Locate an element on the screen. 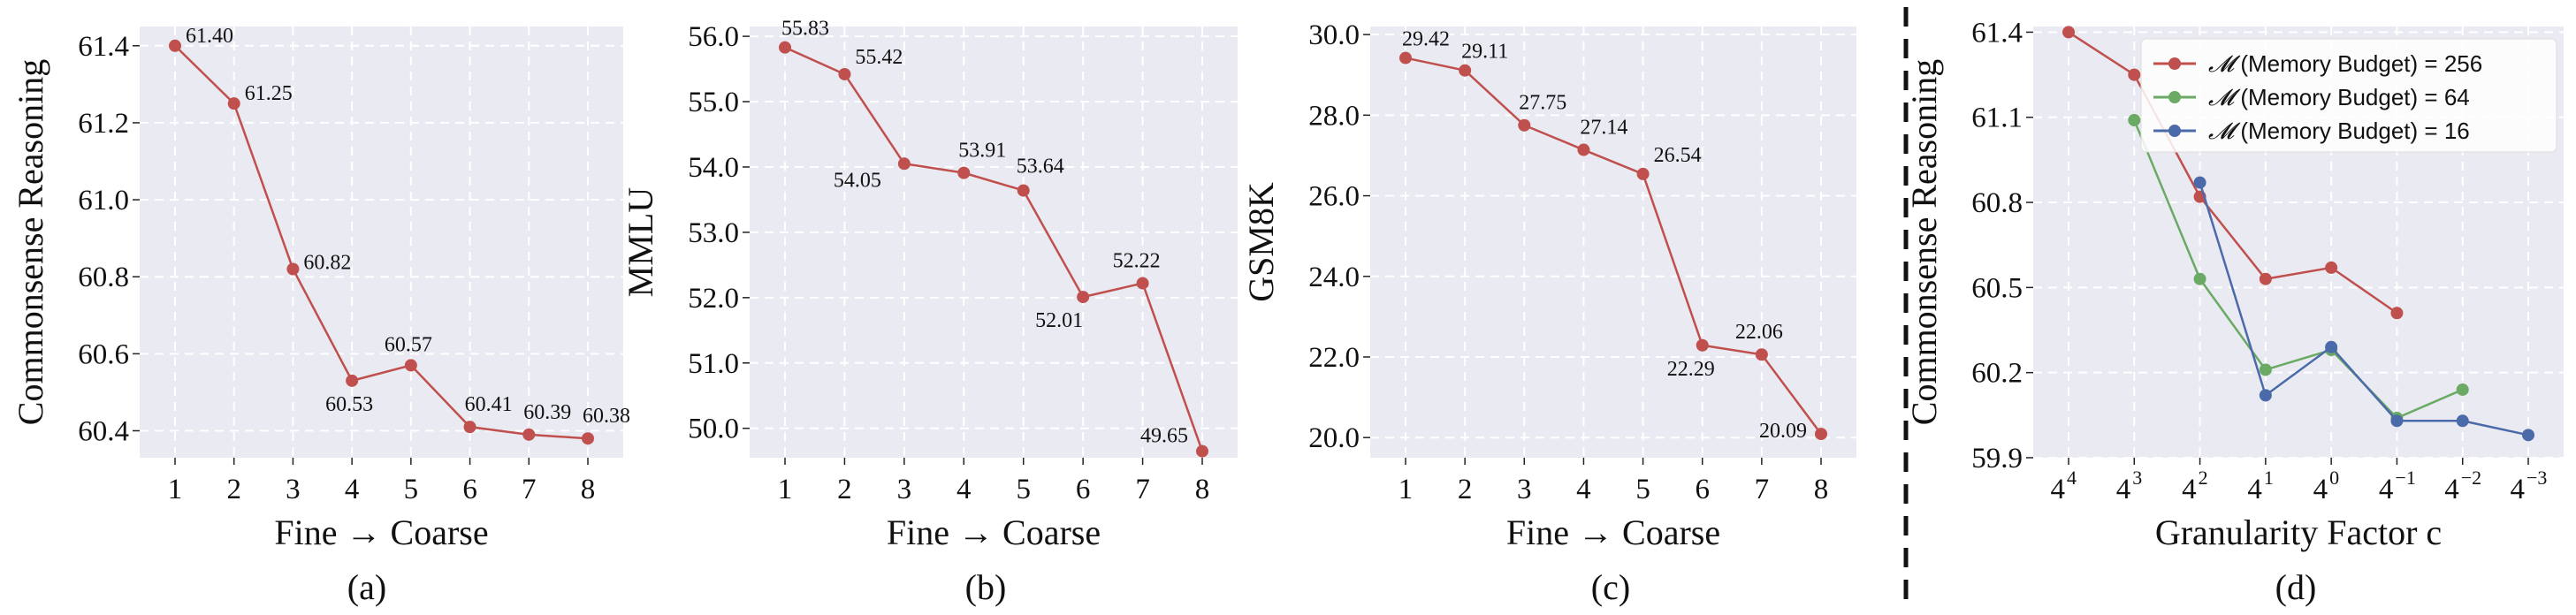 The height and width of the screenshot is (615, 2576). data-label: 22.29 is located at coordinates (1691, 369).